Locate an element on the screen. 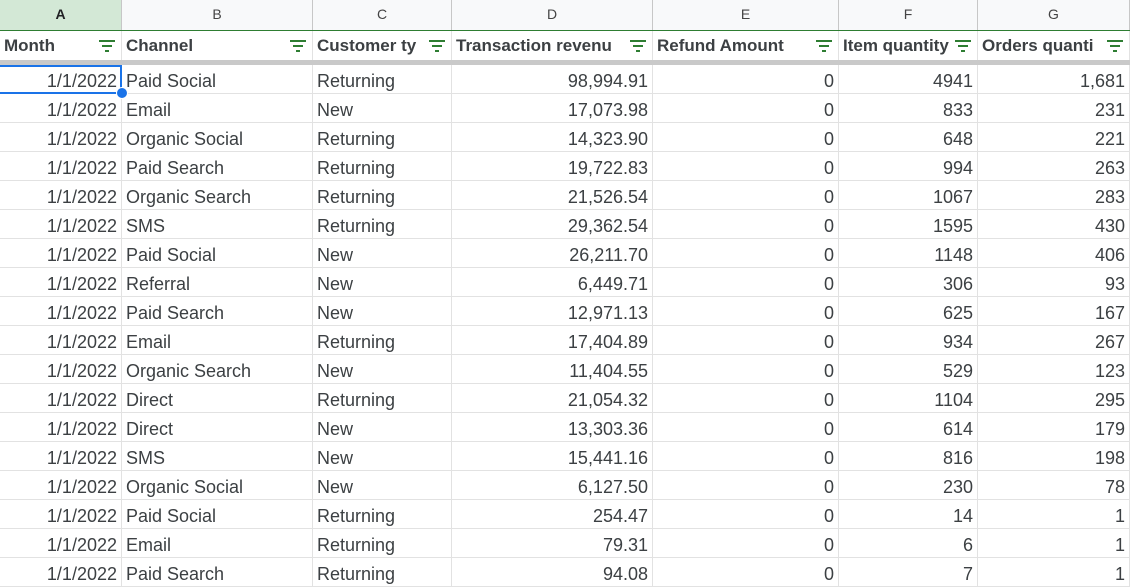 Image resolution: width=1130 pixels, height=587 pixels. cell-f: 1148 is located at coordinates (908, 253).